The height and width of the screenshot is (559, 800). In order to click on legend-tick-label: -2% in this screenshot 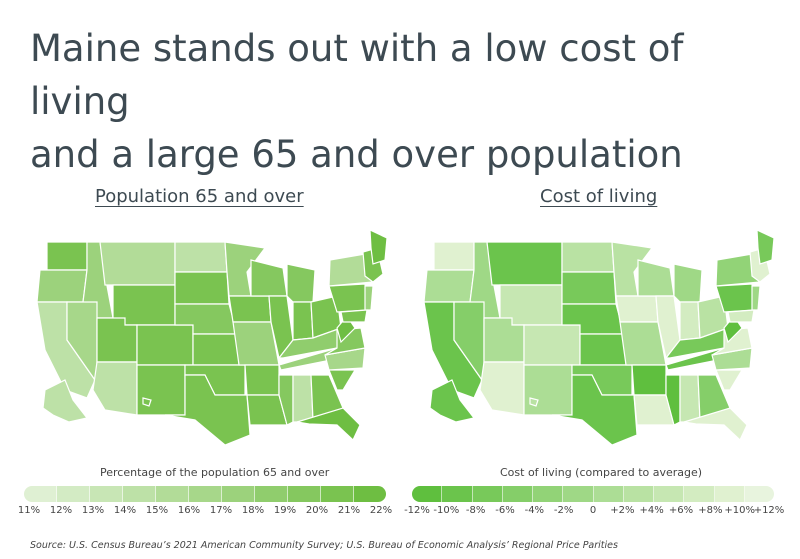, I will do `click(563, 510)`.